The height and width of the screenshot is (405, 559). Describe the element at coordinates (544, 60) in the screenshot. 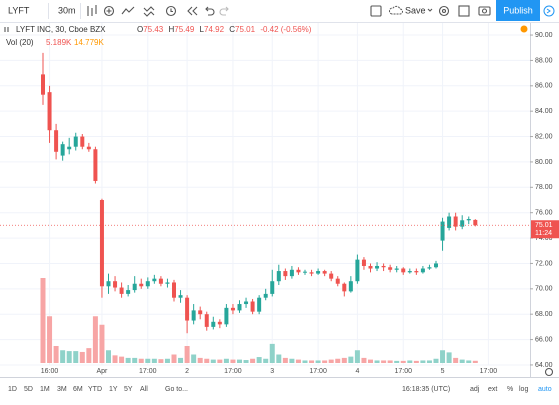

I see `y-tick-label: 88.00` at that location.